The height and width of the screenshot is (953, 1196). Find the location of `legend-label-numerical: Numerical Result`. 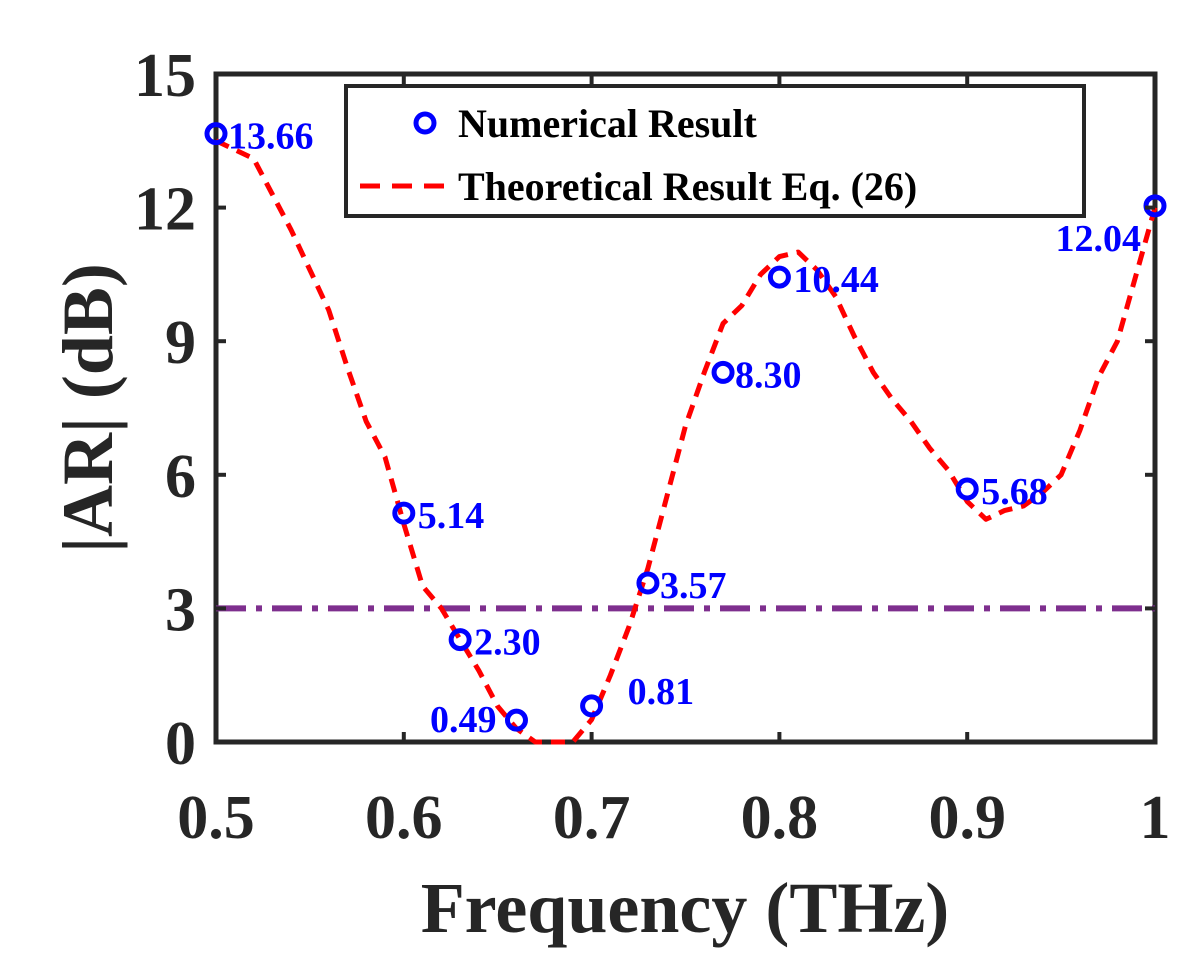

legend-label-numerical: Numerical Result is located at coordinates (608, 123).